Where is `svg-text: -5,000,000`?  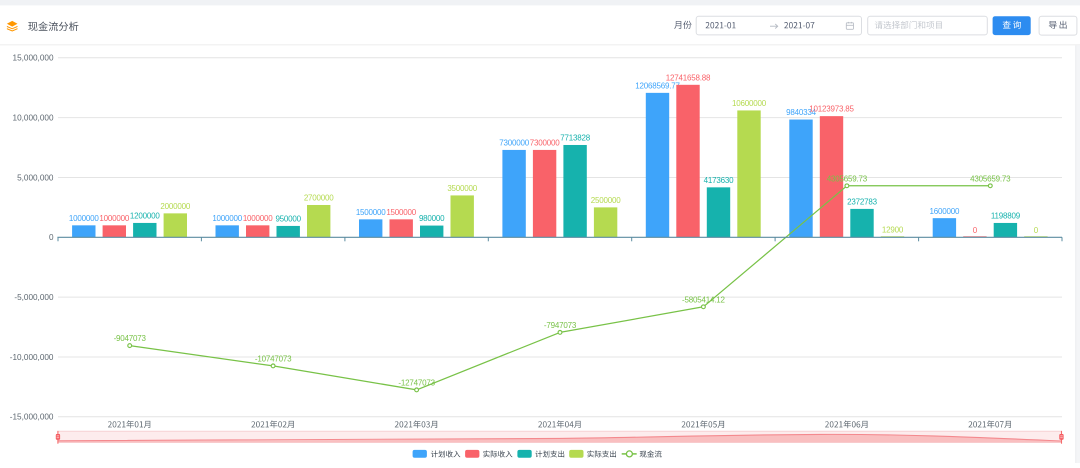
svg-text: -5,000,000 is located at coordinates (34, 297).